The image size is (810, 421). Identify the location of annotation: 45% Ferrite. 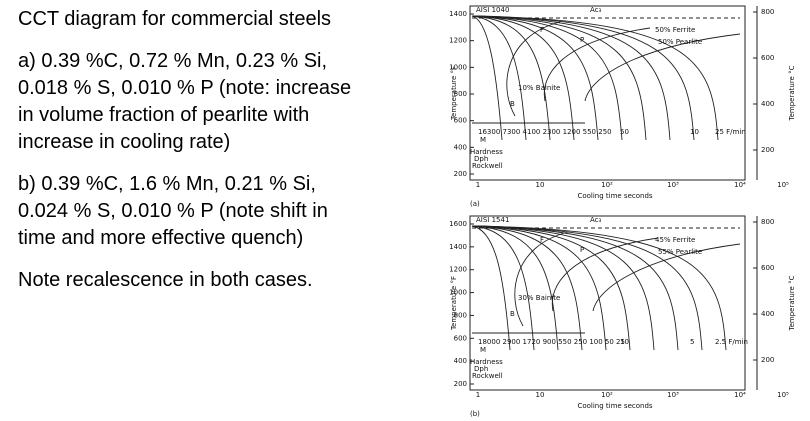
(675, 240).